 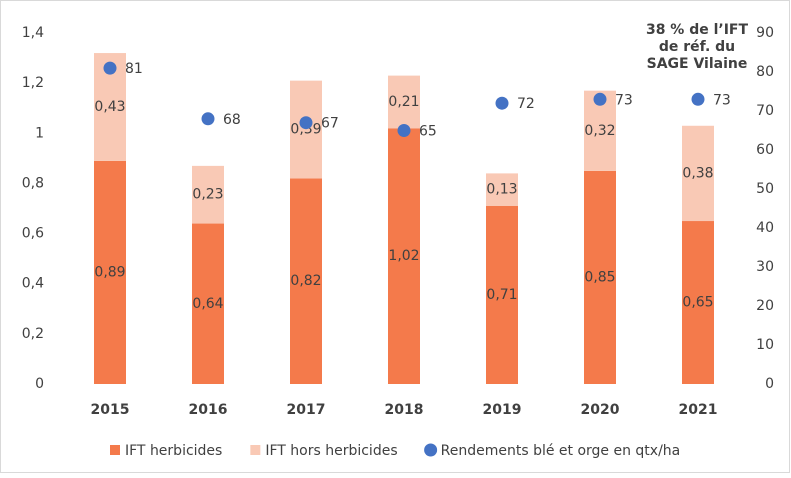 I want to click on x-tick-label: 2016, so click(x=208, y=410).